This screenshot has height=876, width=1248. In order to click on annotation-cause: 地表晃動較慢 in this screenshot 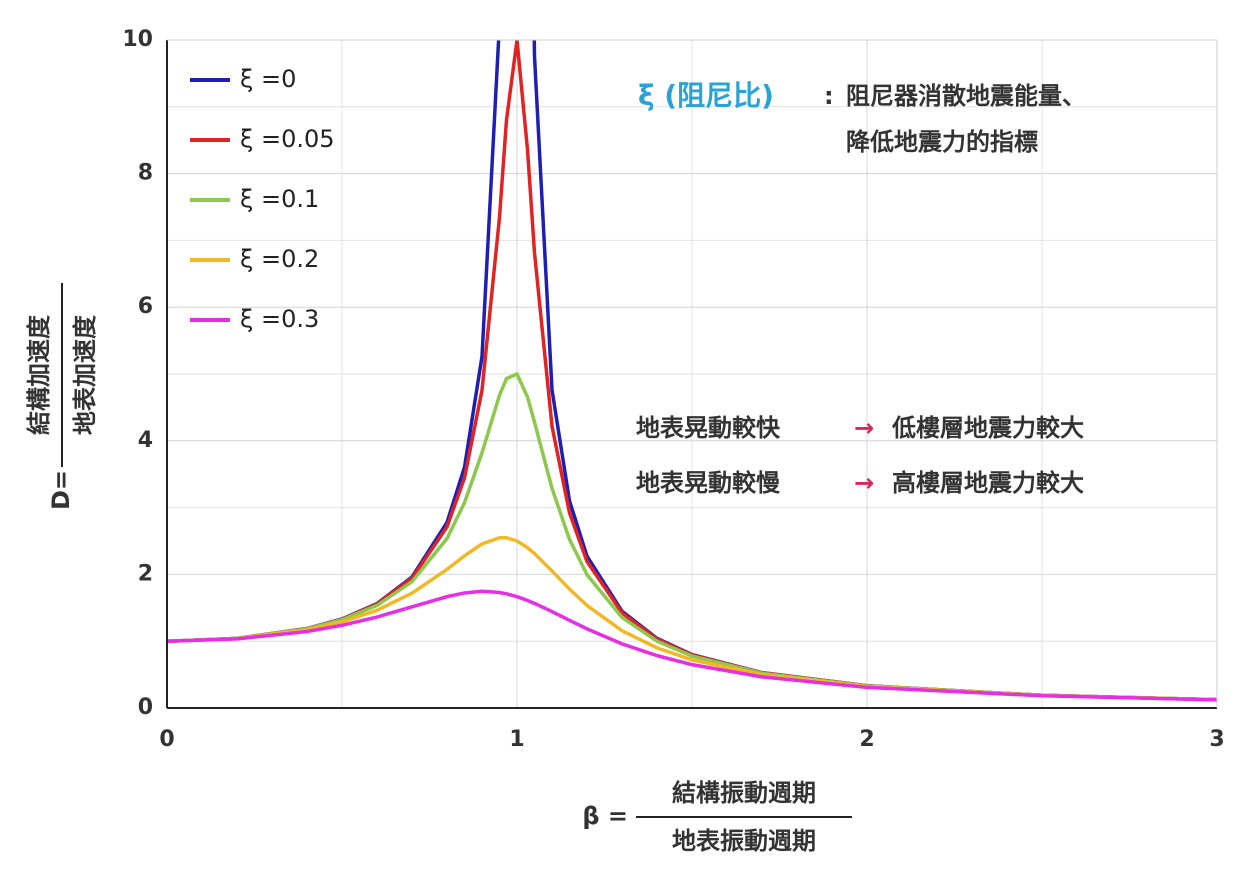, I will do `click(708, 483)`.